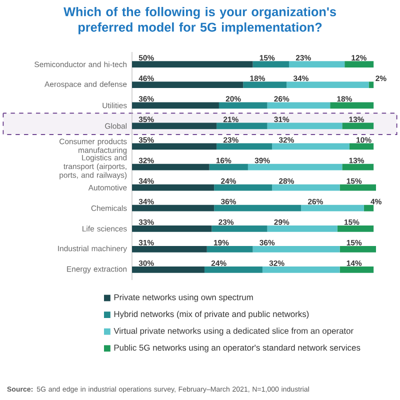 The height and width of the screenshot is (400, 400). I want to click on legend-label: Virtual private networks using a dedicated slice from an operator, so click(234, 332).